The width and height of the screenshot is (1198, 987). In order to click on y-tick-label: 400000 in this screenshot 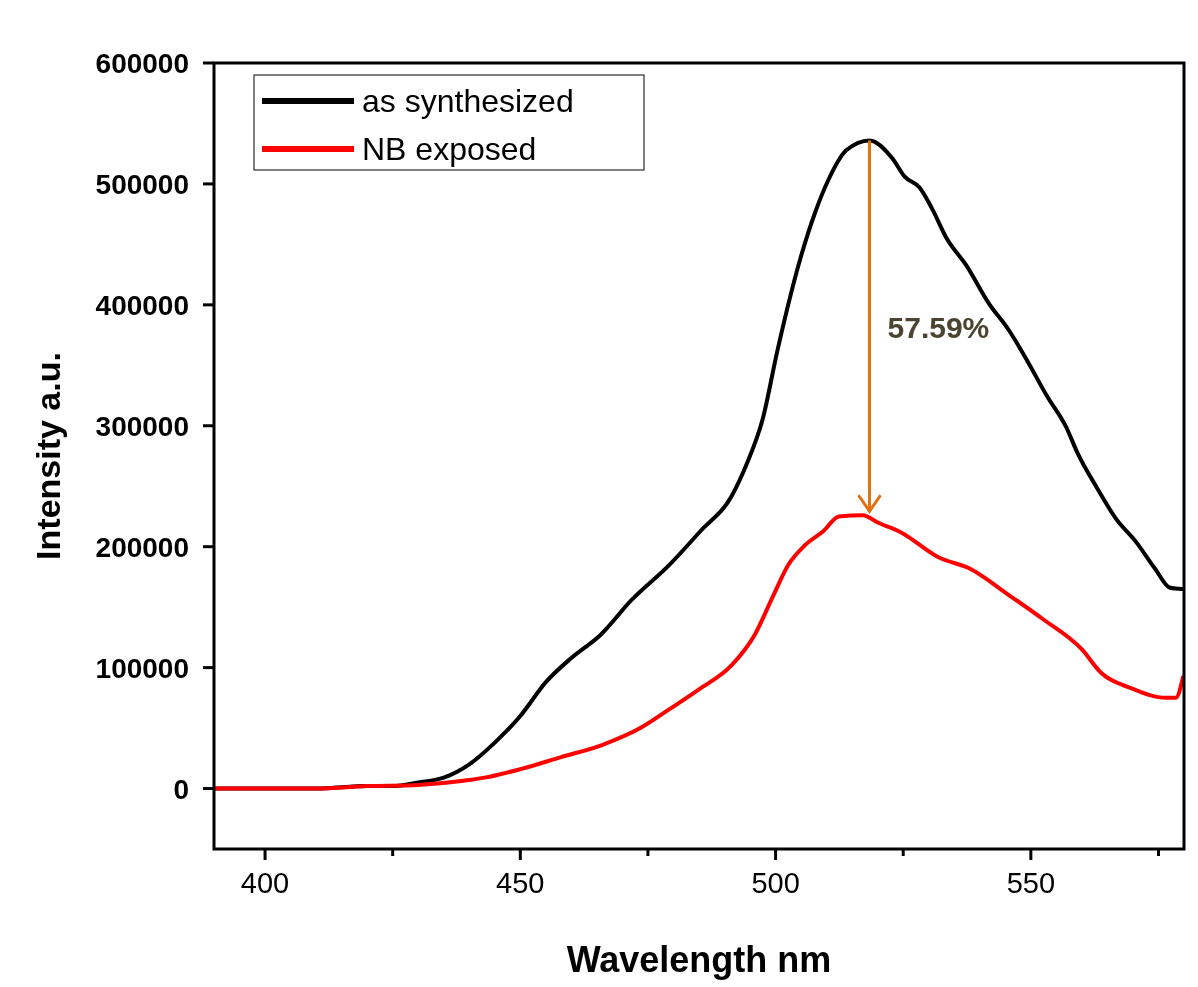, I will do `click(142, 305)`.